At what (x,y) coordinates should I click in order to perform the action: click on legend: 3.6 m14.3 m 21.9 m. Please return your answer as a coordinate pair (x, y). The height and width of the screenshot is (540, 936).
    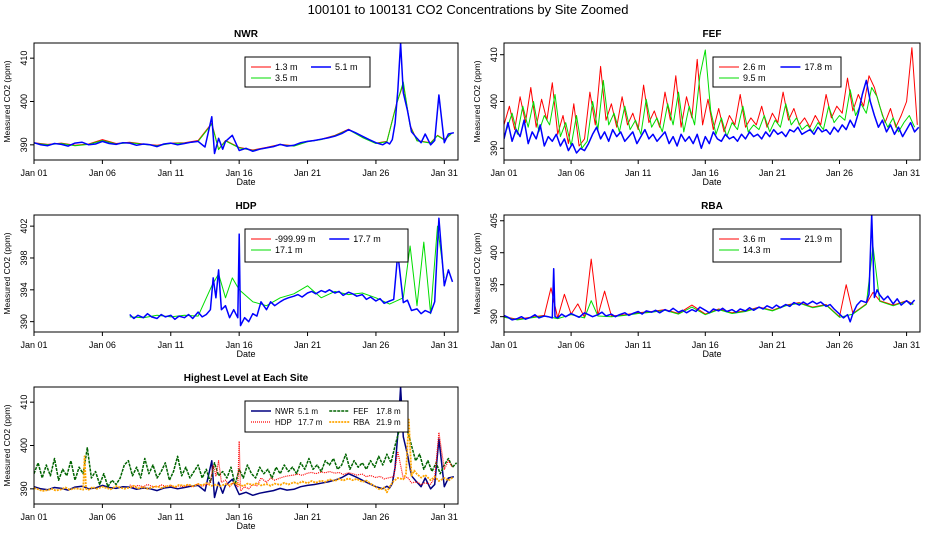
    Looking at the image, I should click on (777, 245).